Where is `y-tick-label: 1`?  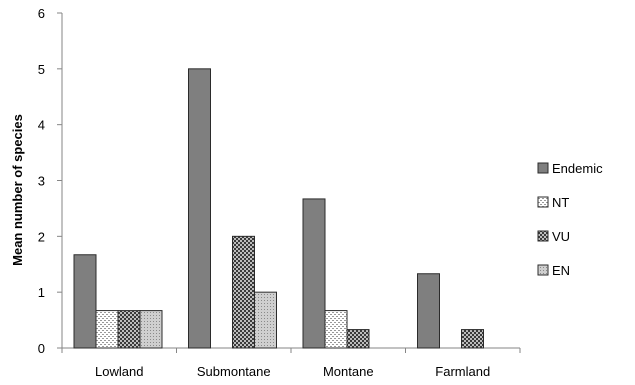 y-tick-label: 1 is located at coordinates (41, 292).